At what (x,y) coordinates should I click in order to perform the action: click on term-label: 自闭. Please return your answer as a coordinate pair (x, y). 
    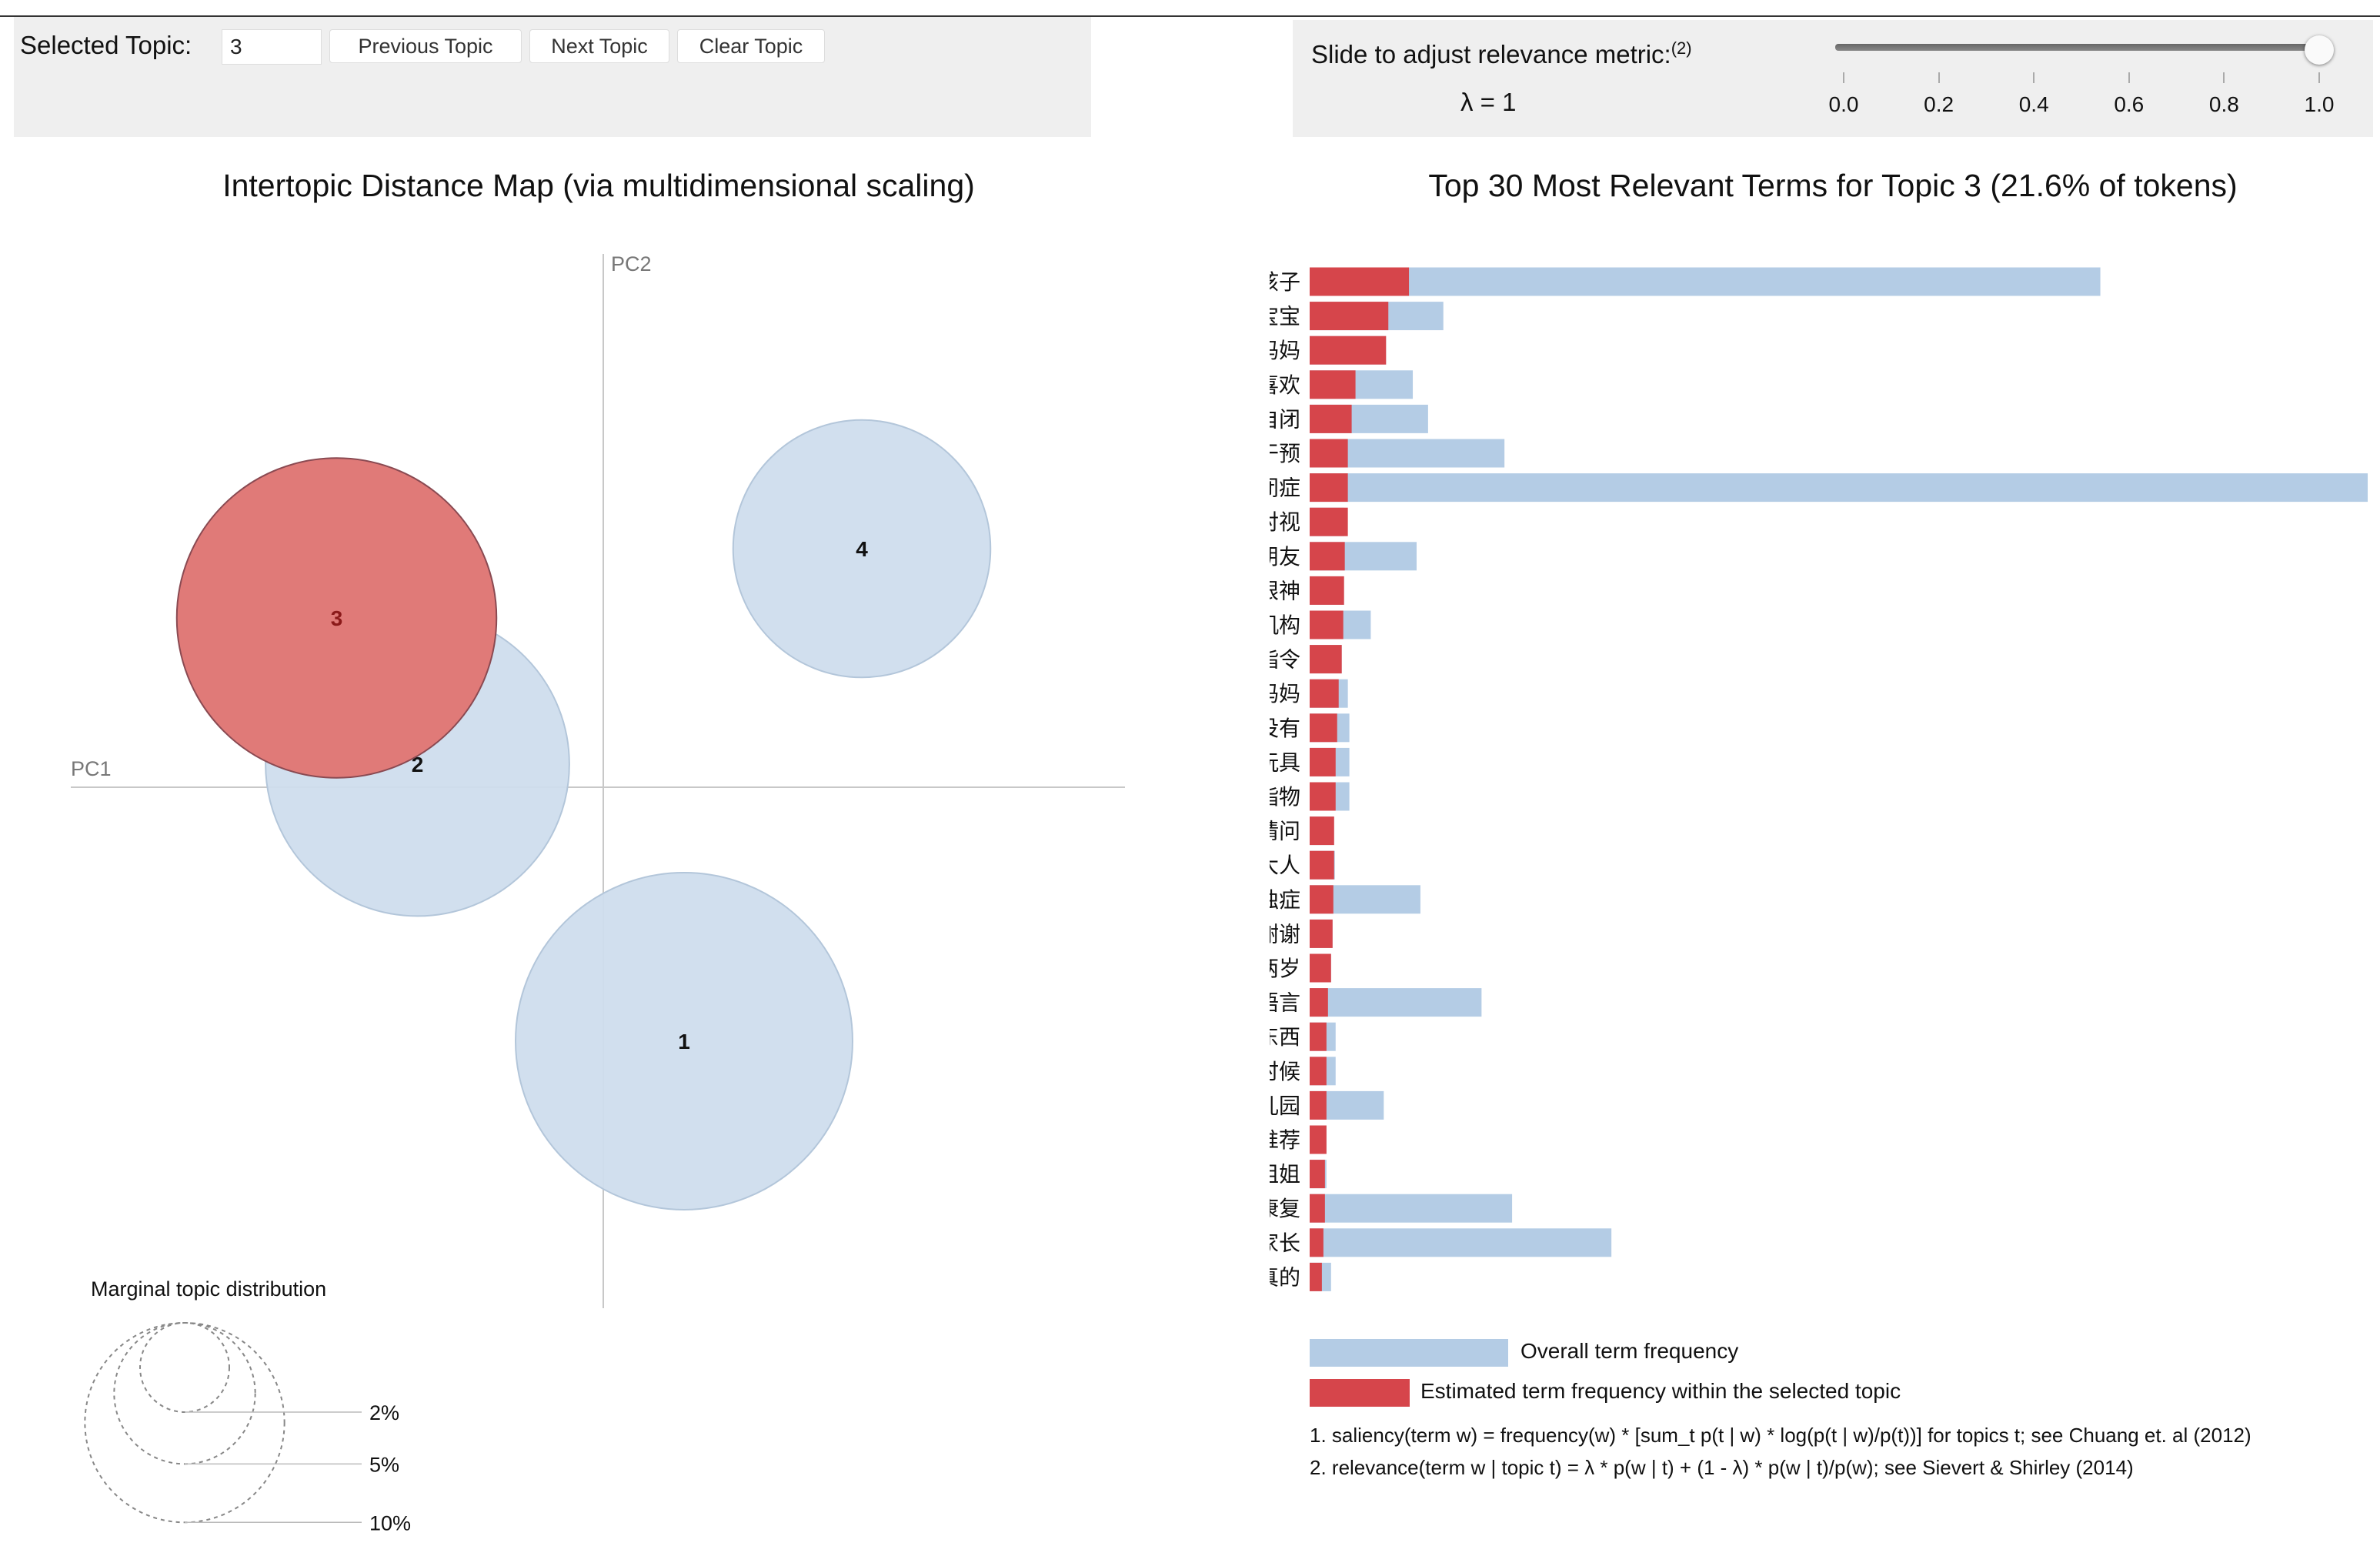
    Looking at the image, I should click on (1285, 419).